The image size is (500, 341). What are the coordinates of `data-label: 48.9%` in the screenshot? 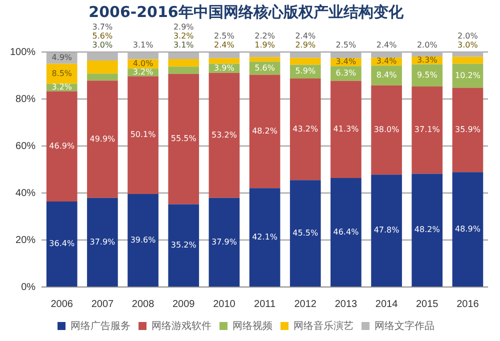 It's located at (467, 229).